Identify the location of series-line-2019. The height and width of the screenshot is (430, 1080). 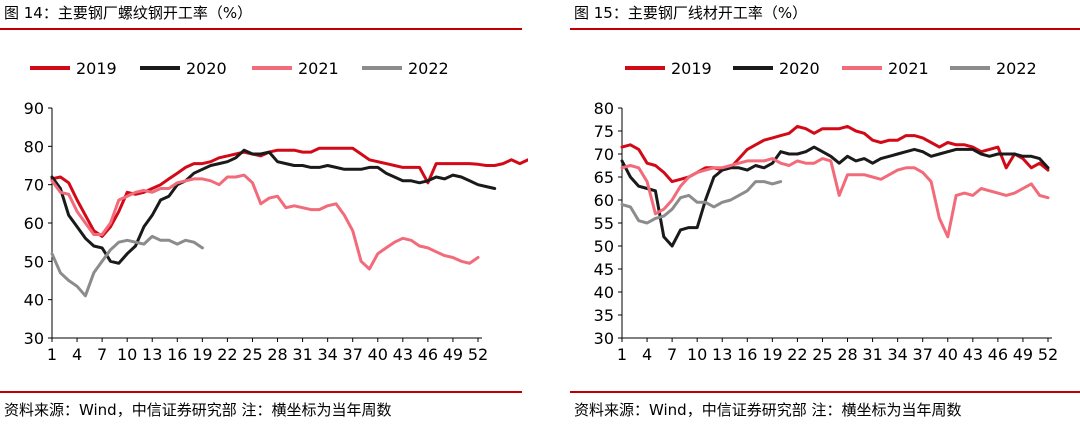
(289, 192).